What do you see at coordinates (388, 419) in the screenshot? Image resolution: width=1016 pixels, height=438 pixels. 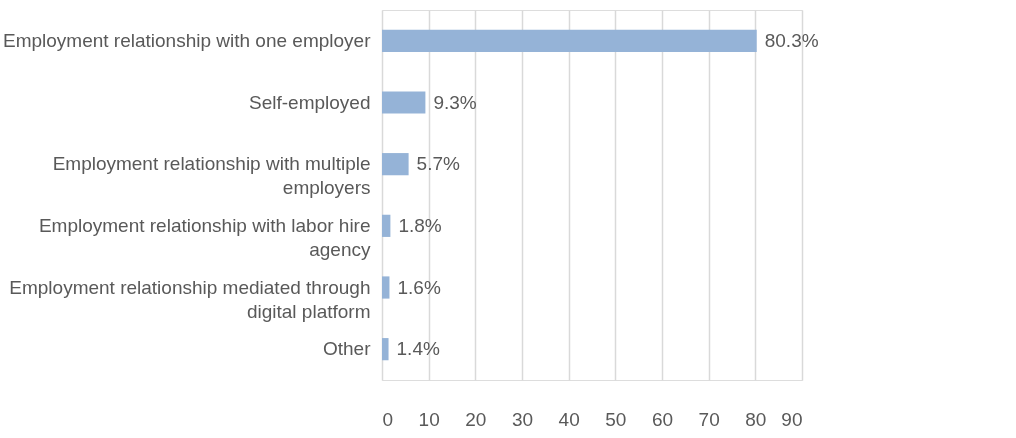 I see `x-tick-label: 0` at bounding box center [388, 419].